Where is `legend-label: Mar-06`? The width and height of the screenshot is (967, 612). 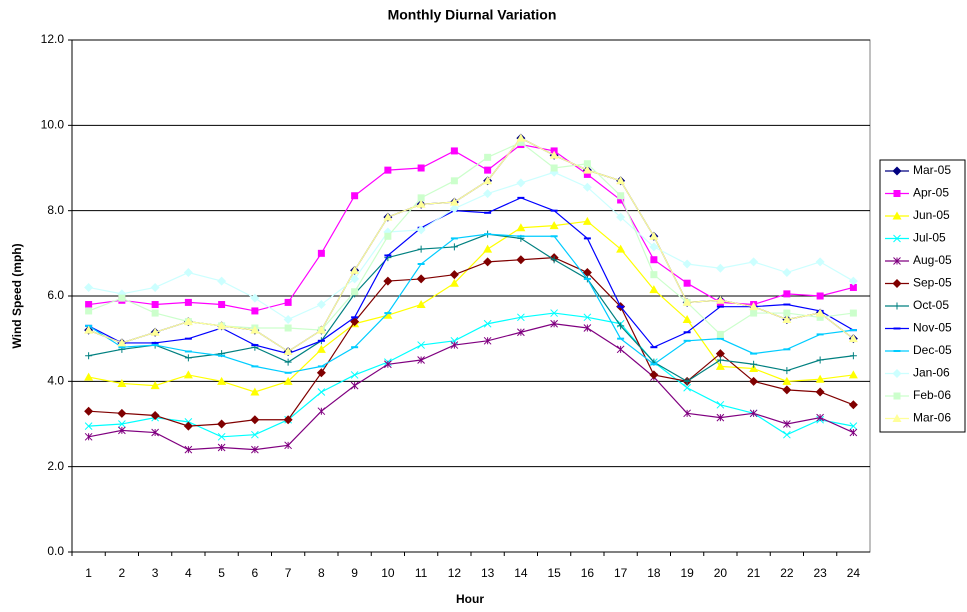 legend-label: Mar-06 is located at coordinates (932, 418).